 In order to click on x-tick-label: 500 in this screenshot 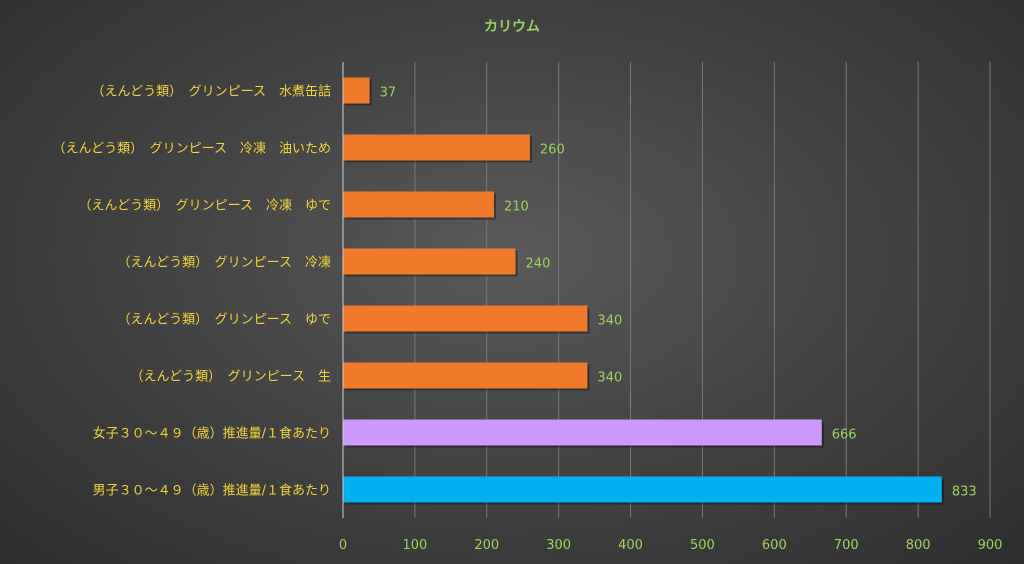, I will do `click(702, 545)`.